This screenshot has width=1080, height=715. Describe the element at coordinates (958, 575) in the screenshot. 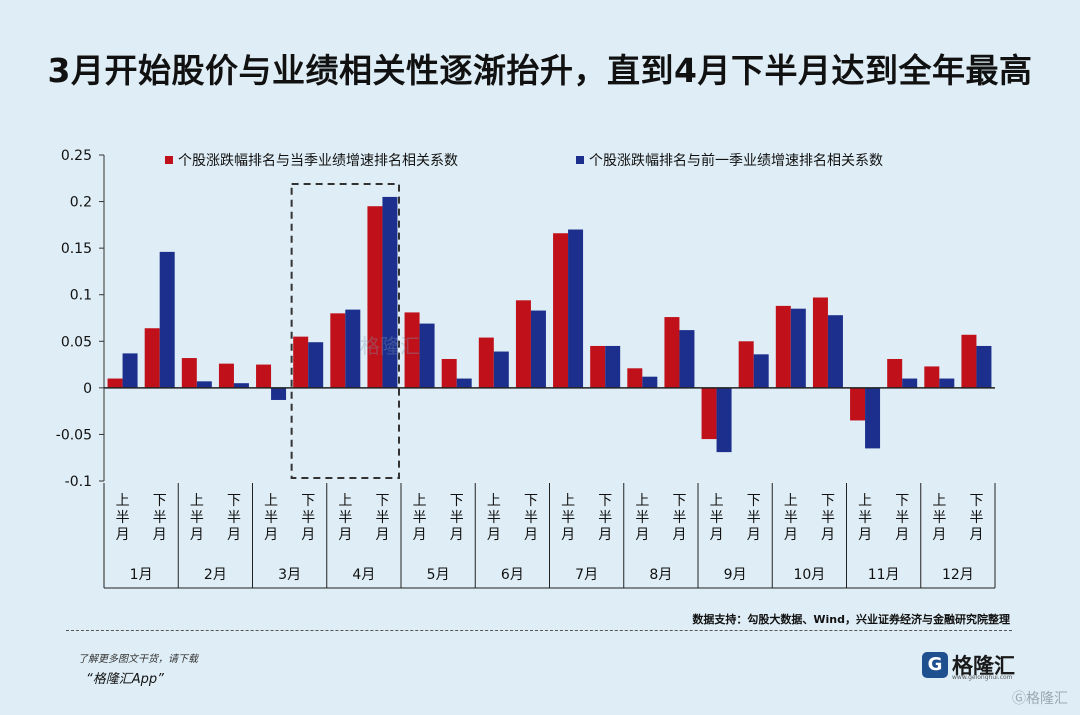

I see `month-label: 12月` at that location.